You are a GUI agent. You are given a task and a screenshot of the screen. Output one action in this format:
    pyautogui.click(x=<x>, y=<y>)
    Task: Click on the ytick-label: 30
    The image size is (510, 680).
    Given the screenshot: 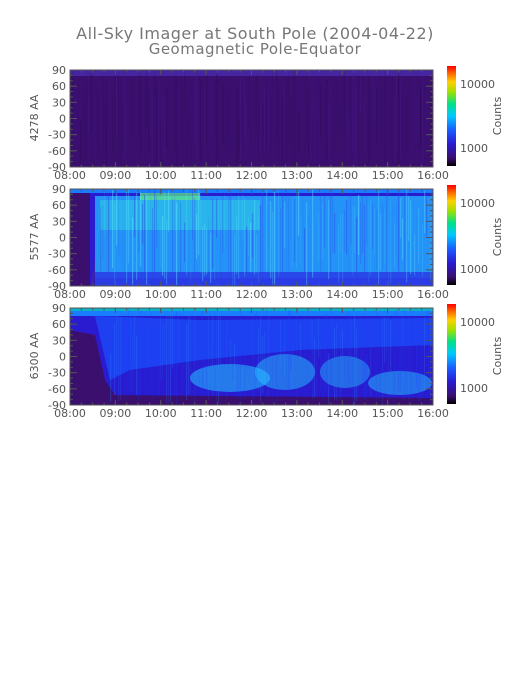 What is the action you would take?
    pyautogui.click(x=59, y=221)
    